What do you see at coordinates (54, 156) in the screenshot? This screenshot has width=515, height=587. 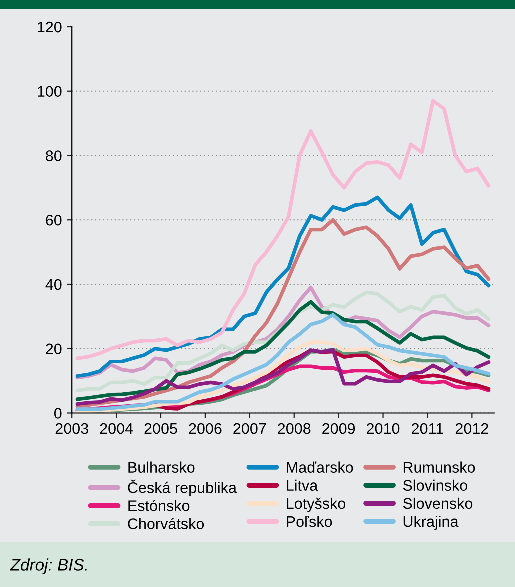 I see `y-tick-label: 80` at bounding box center [54, 156].